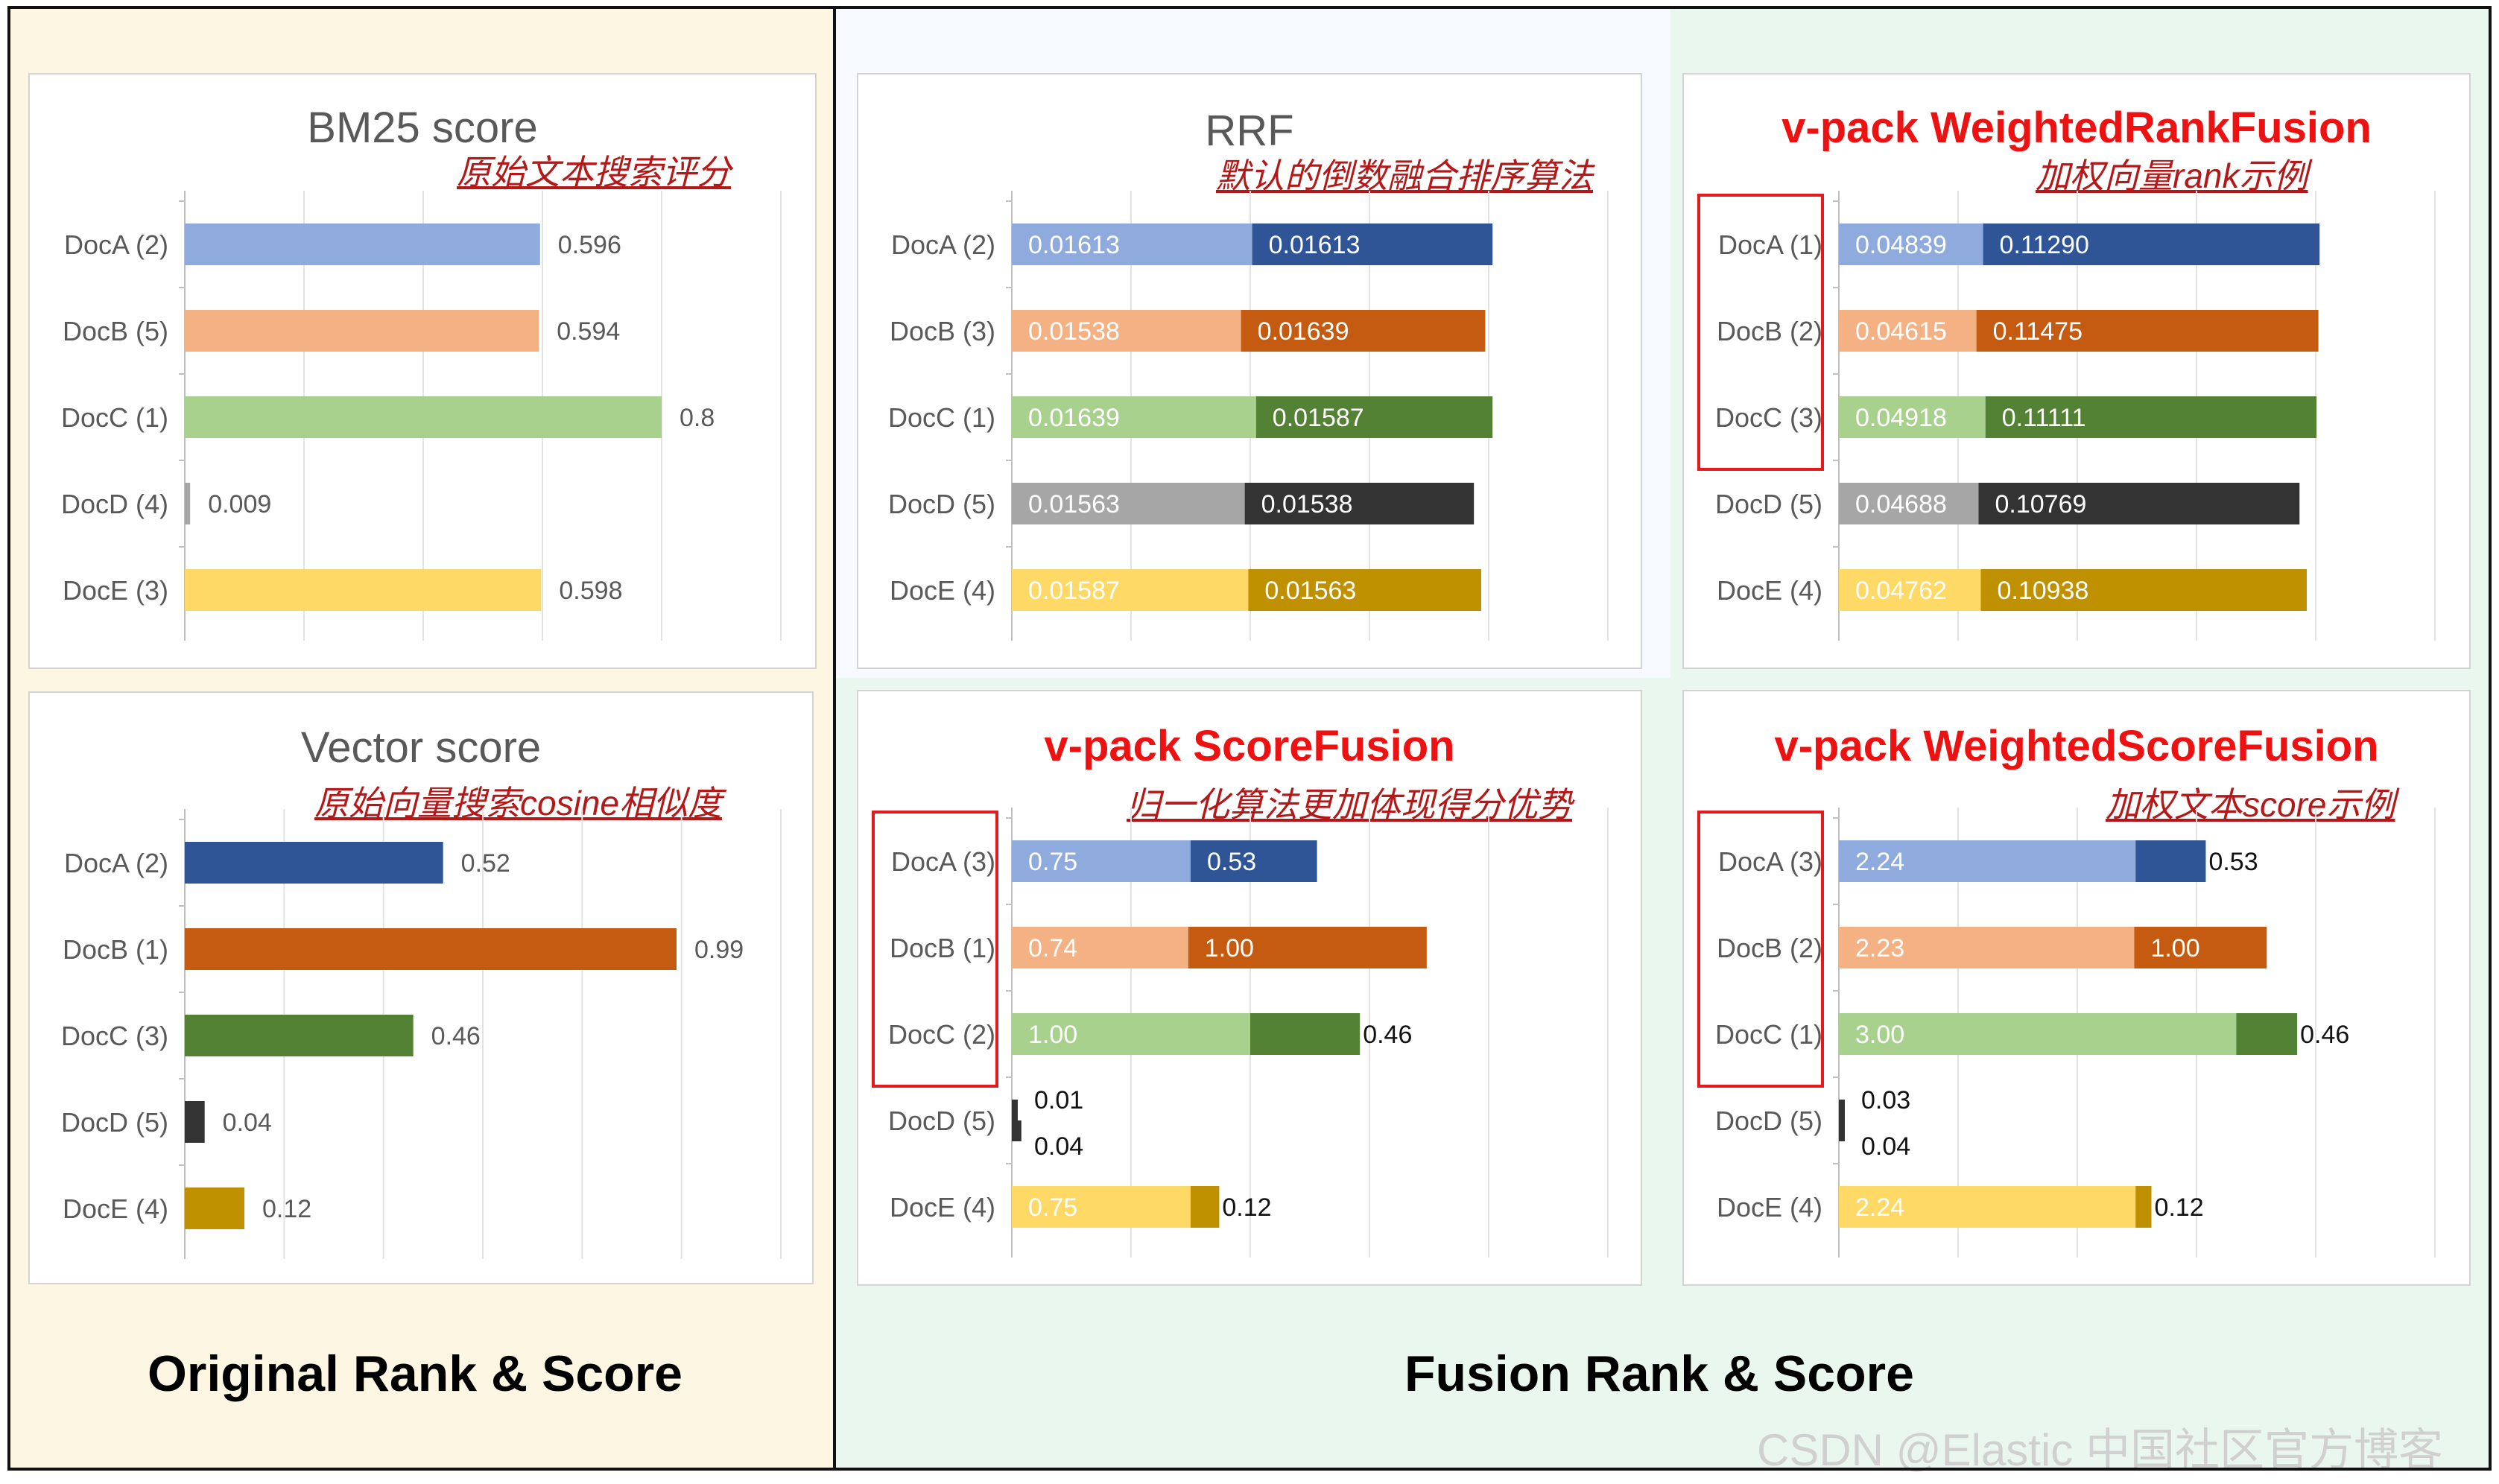 The width and height of the screenshot is (2499, 1484). I want to click on data-label: 0.594, so click(588, 332).